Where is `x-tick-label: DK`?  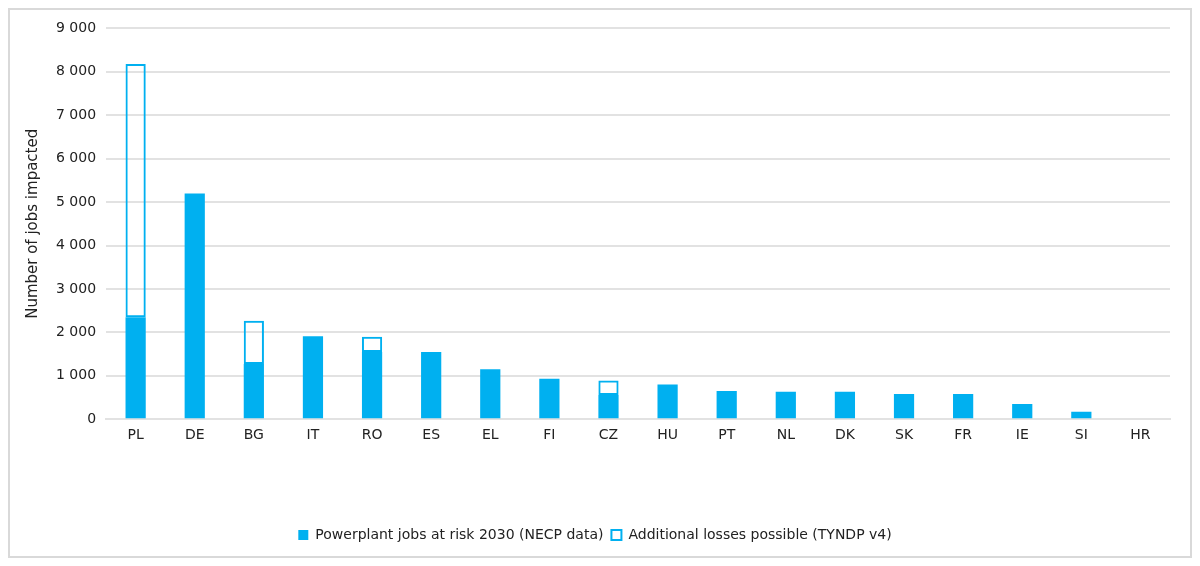 x-tick-label: DK is located at coordinates (845, 434).